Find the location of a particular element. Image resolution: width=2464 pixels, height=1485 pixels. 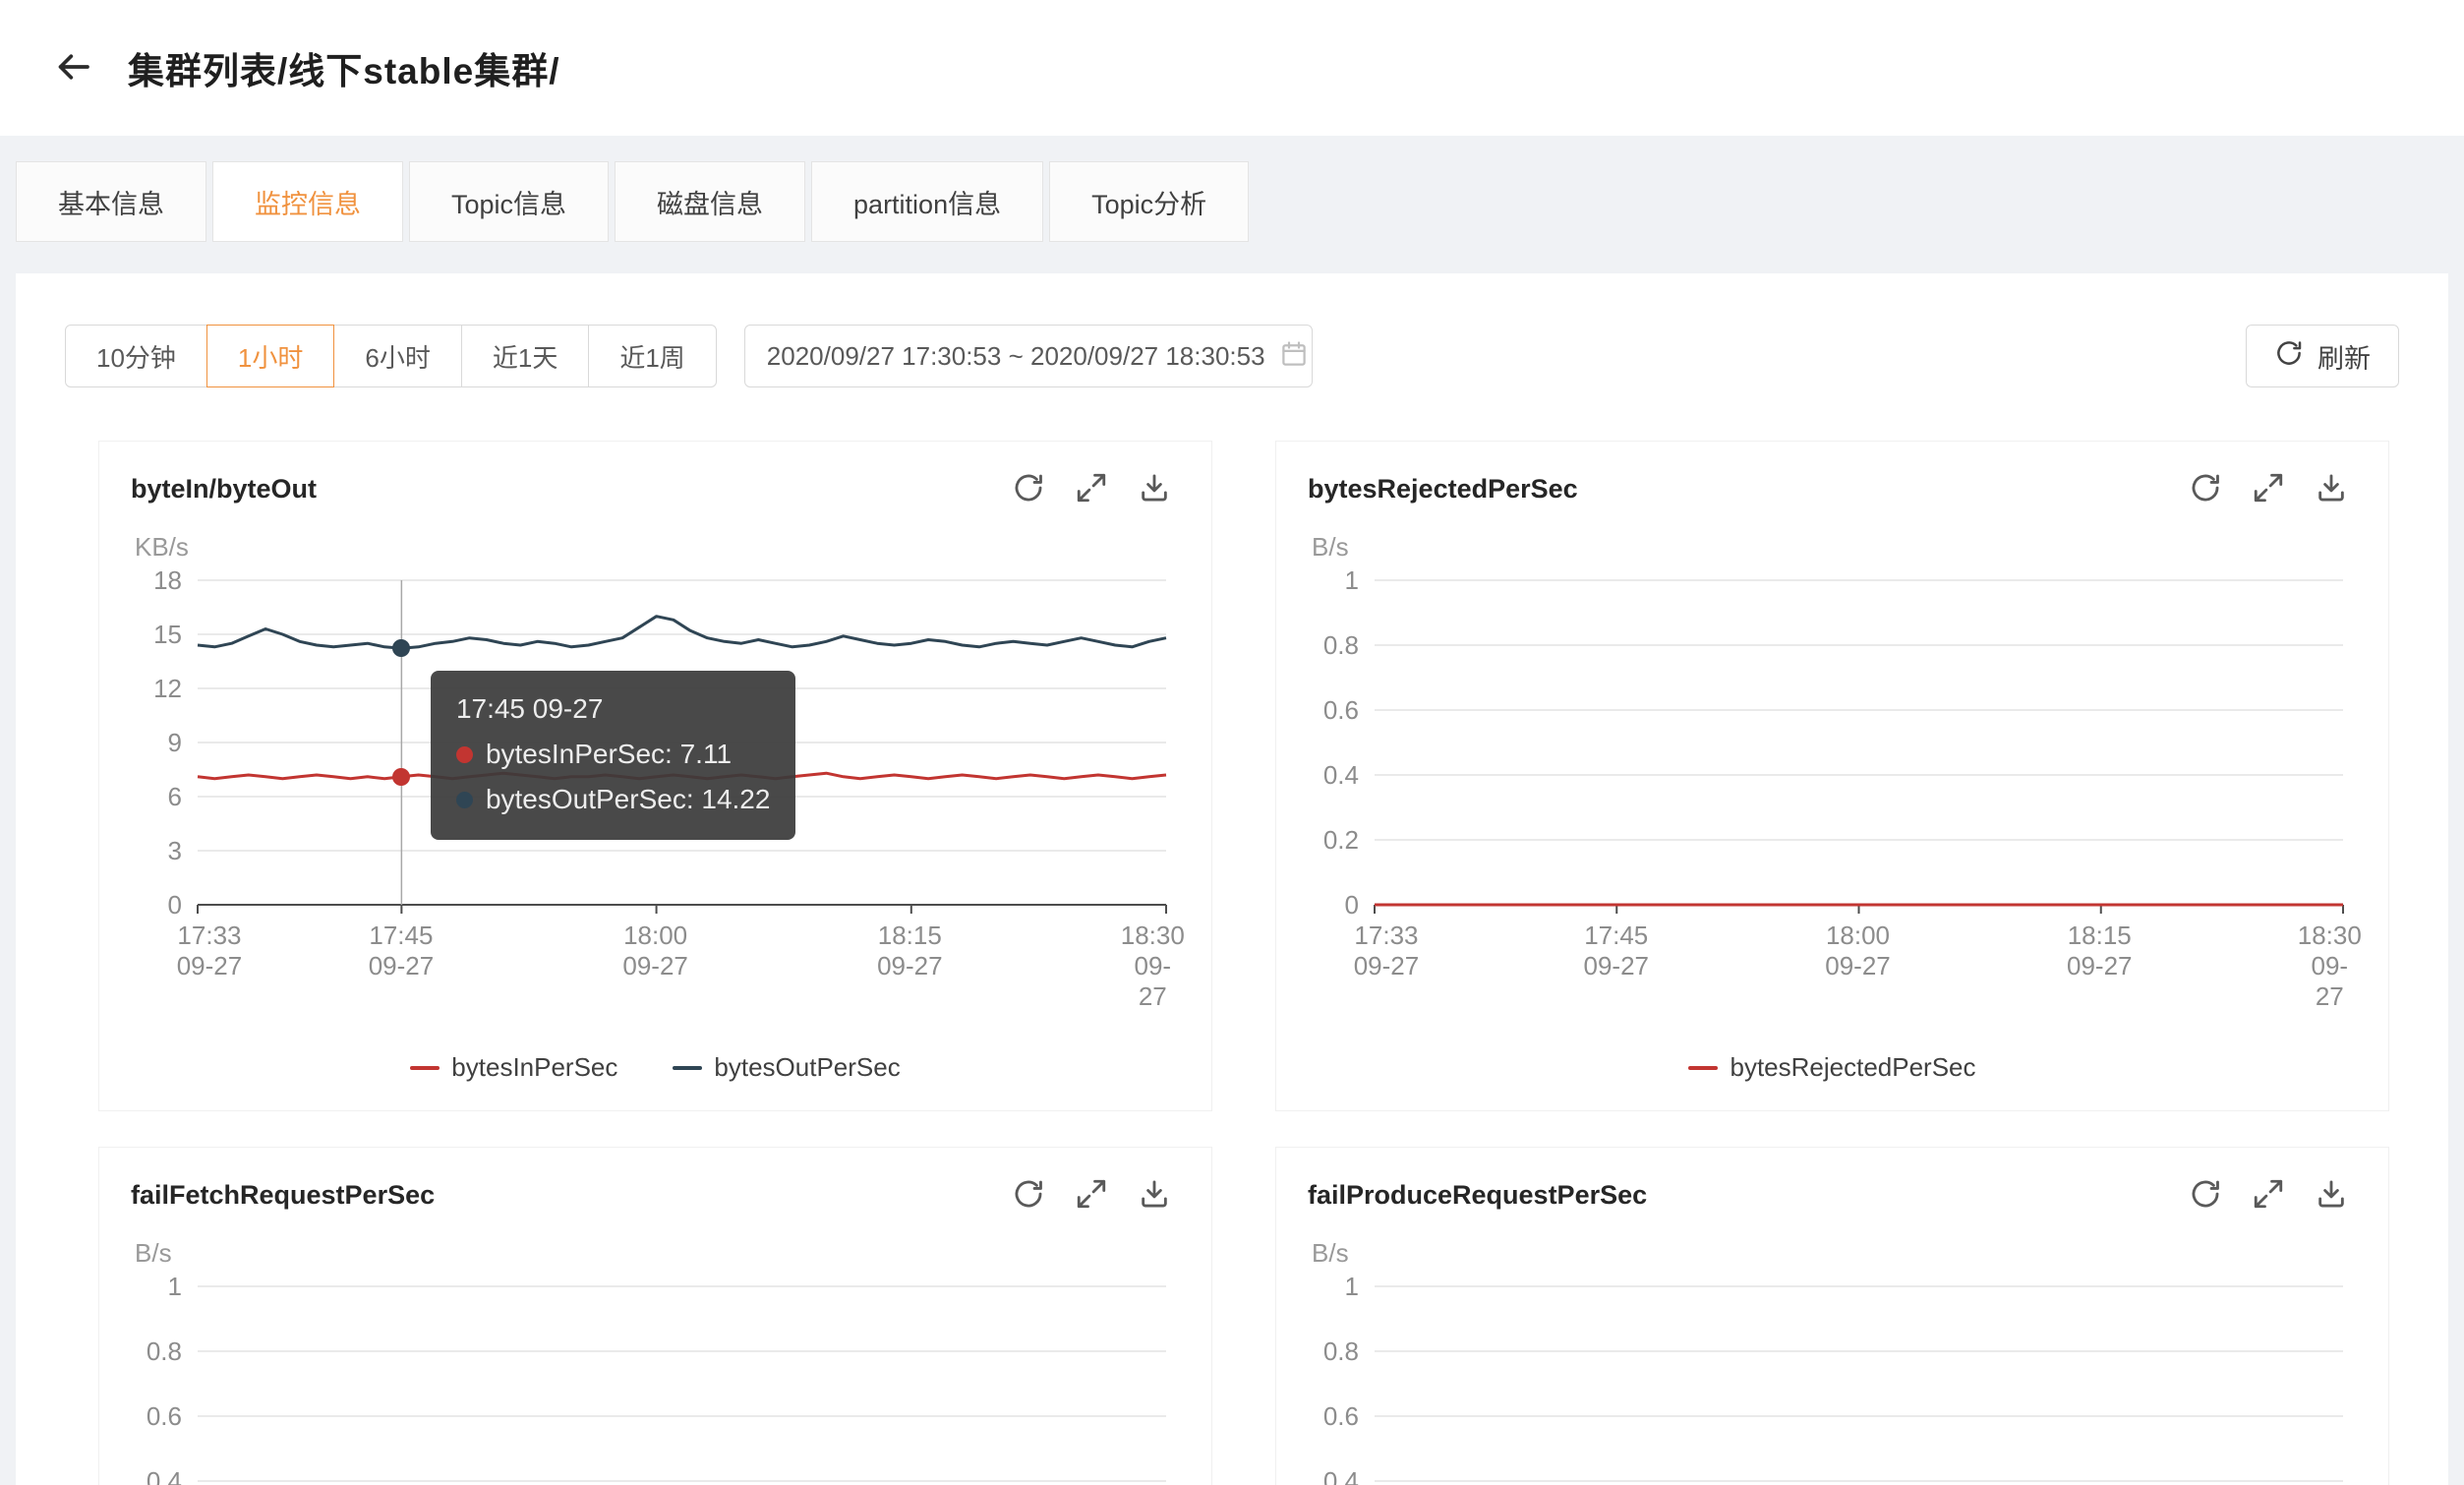

legend-label: bytesOutPerSec is located at coordinates (807, 1067).